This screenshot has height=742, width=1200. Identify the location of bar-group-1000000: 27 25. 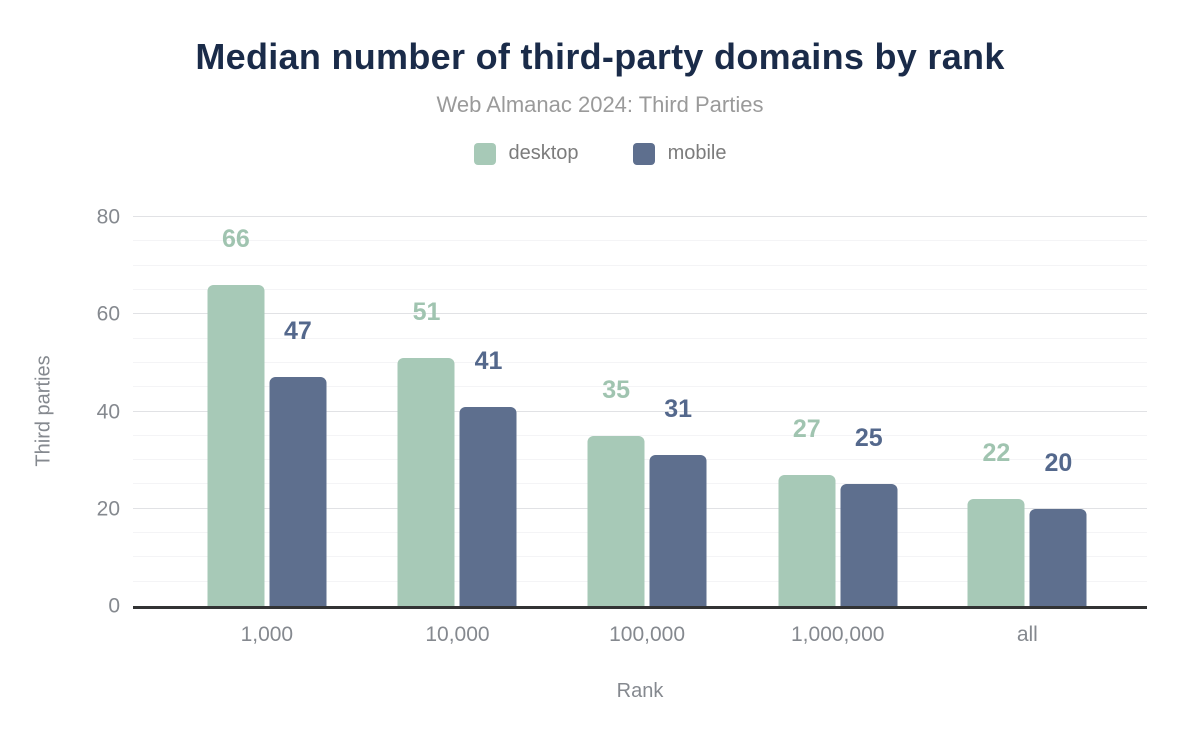
(838, 511).